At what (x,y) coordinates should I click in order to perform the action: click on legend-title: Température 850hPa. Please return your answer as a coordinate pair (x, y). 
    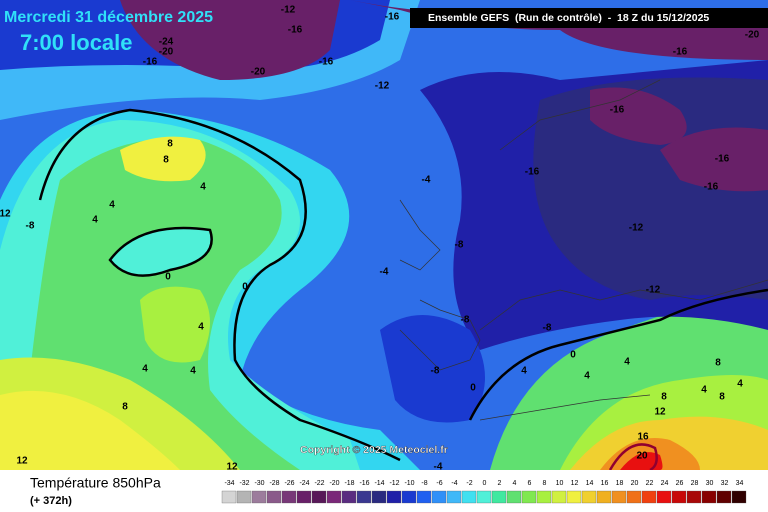
    Looking at the image, I should click on (95, 483).